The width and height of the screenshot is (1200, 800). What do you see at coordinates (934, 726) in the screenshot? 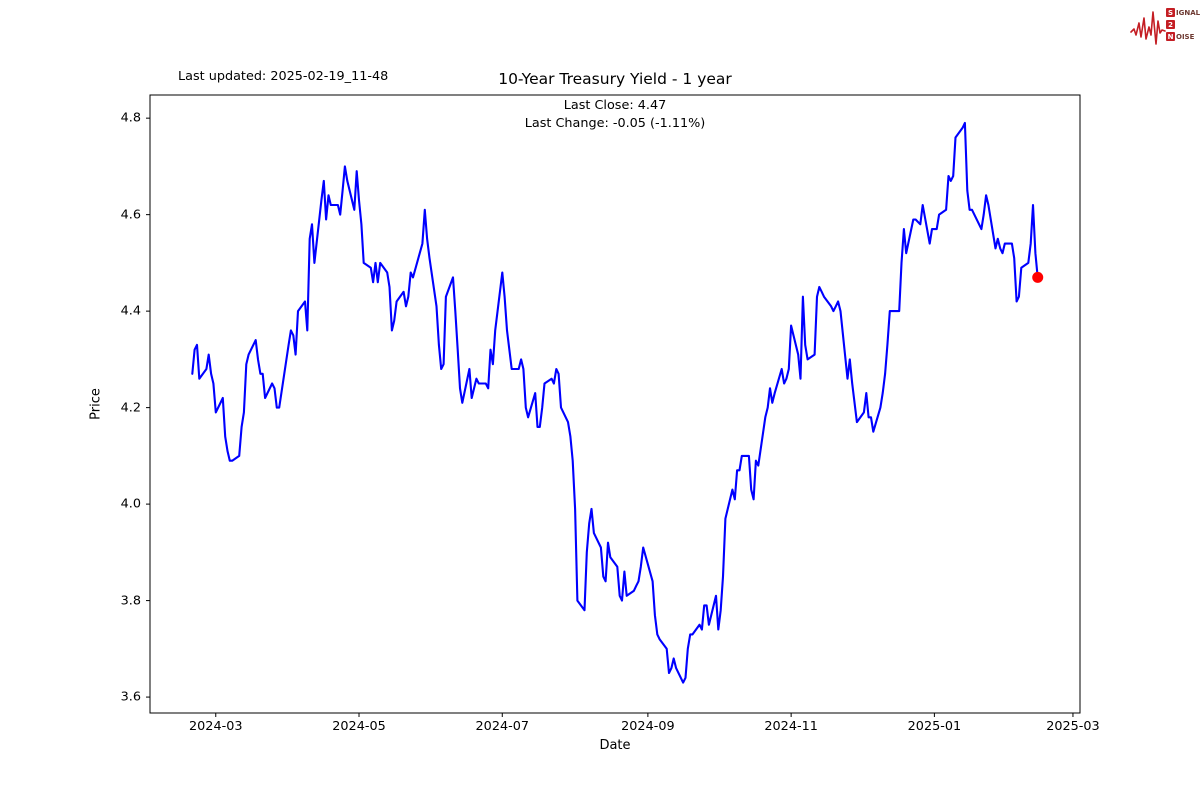
I see `x-tick-label: 2025-01` at bounding box center [934, 726].